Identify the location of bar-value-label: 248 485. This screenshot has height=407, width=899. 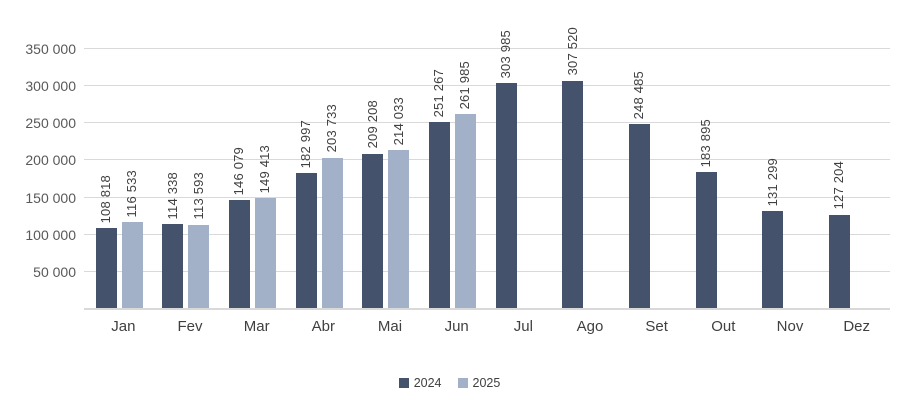
(639, 95).